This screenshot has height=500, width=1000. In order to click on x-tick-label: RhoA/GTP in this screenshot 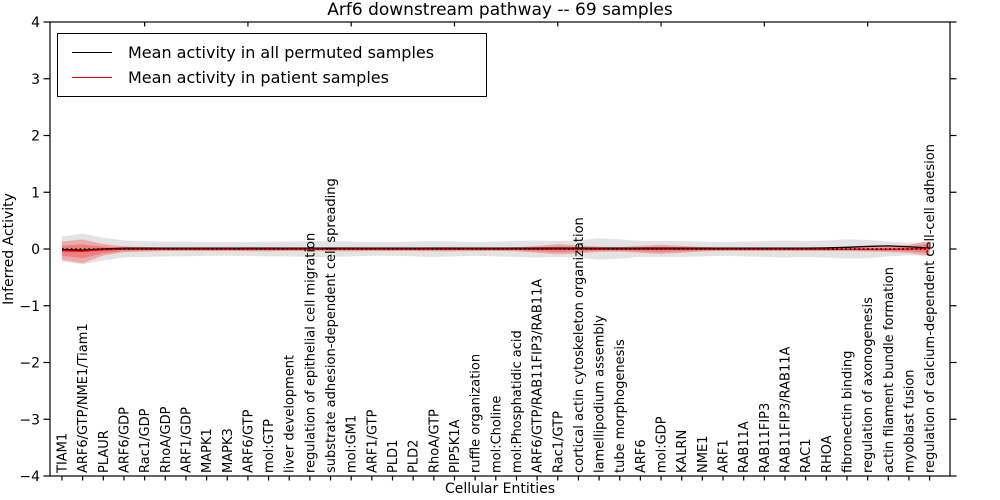, I will do `click(434, 441)`.